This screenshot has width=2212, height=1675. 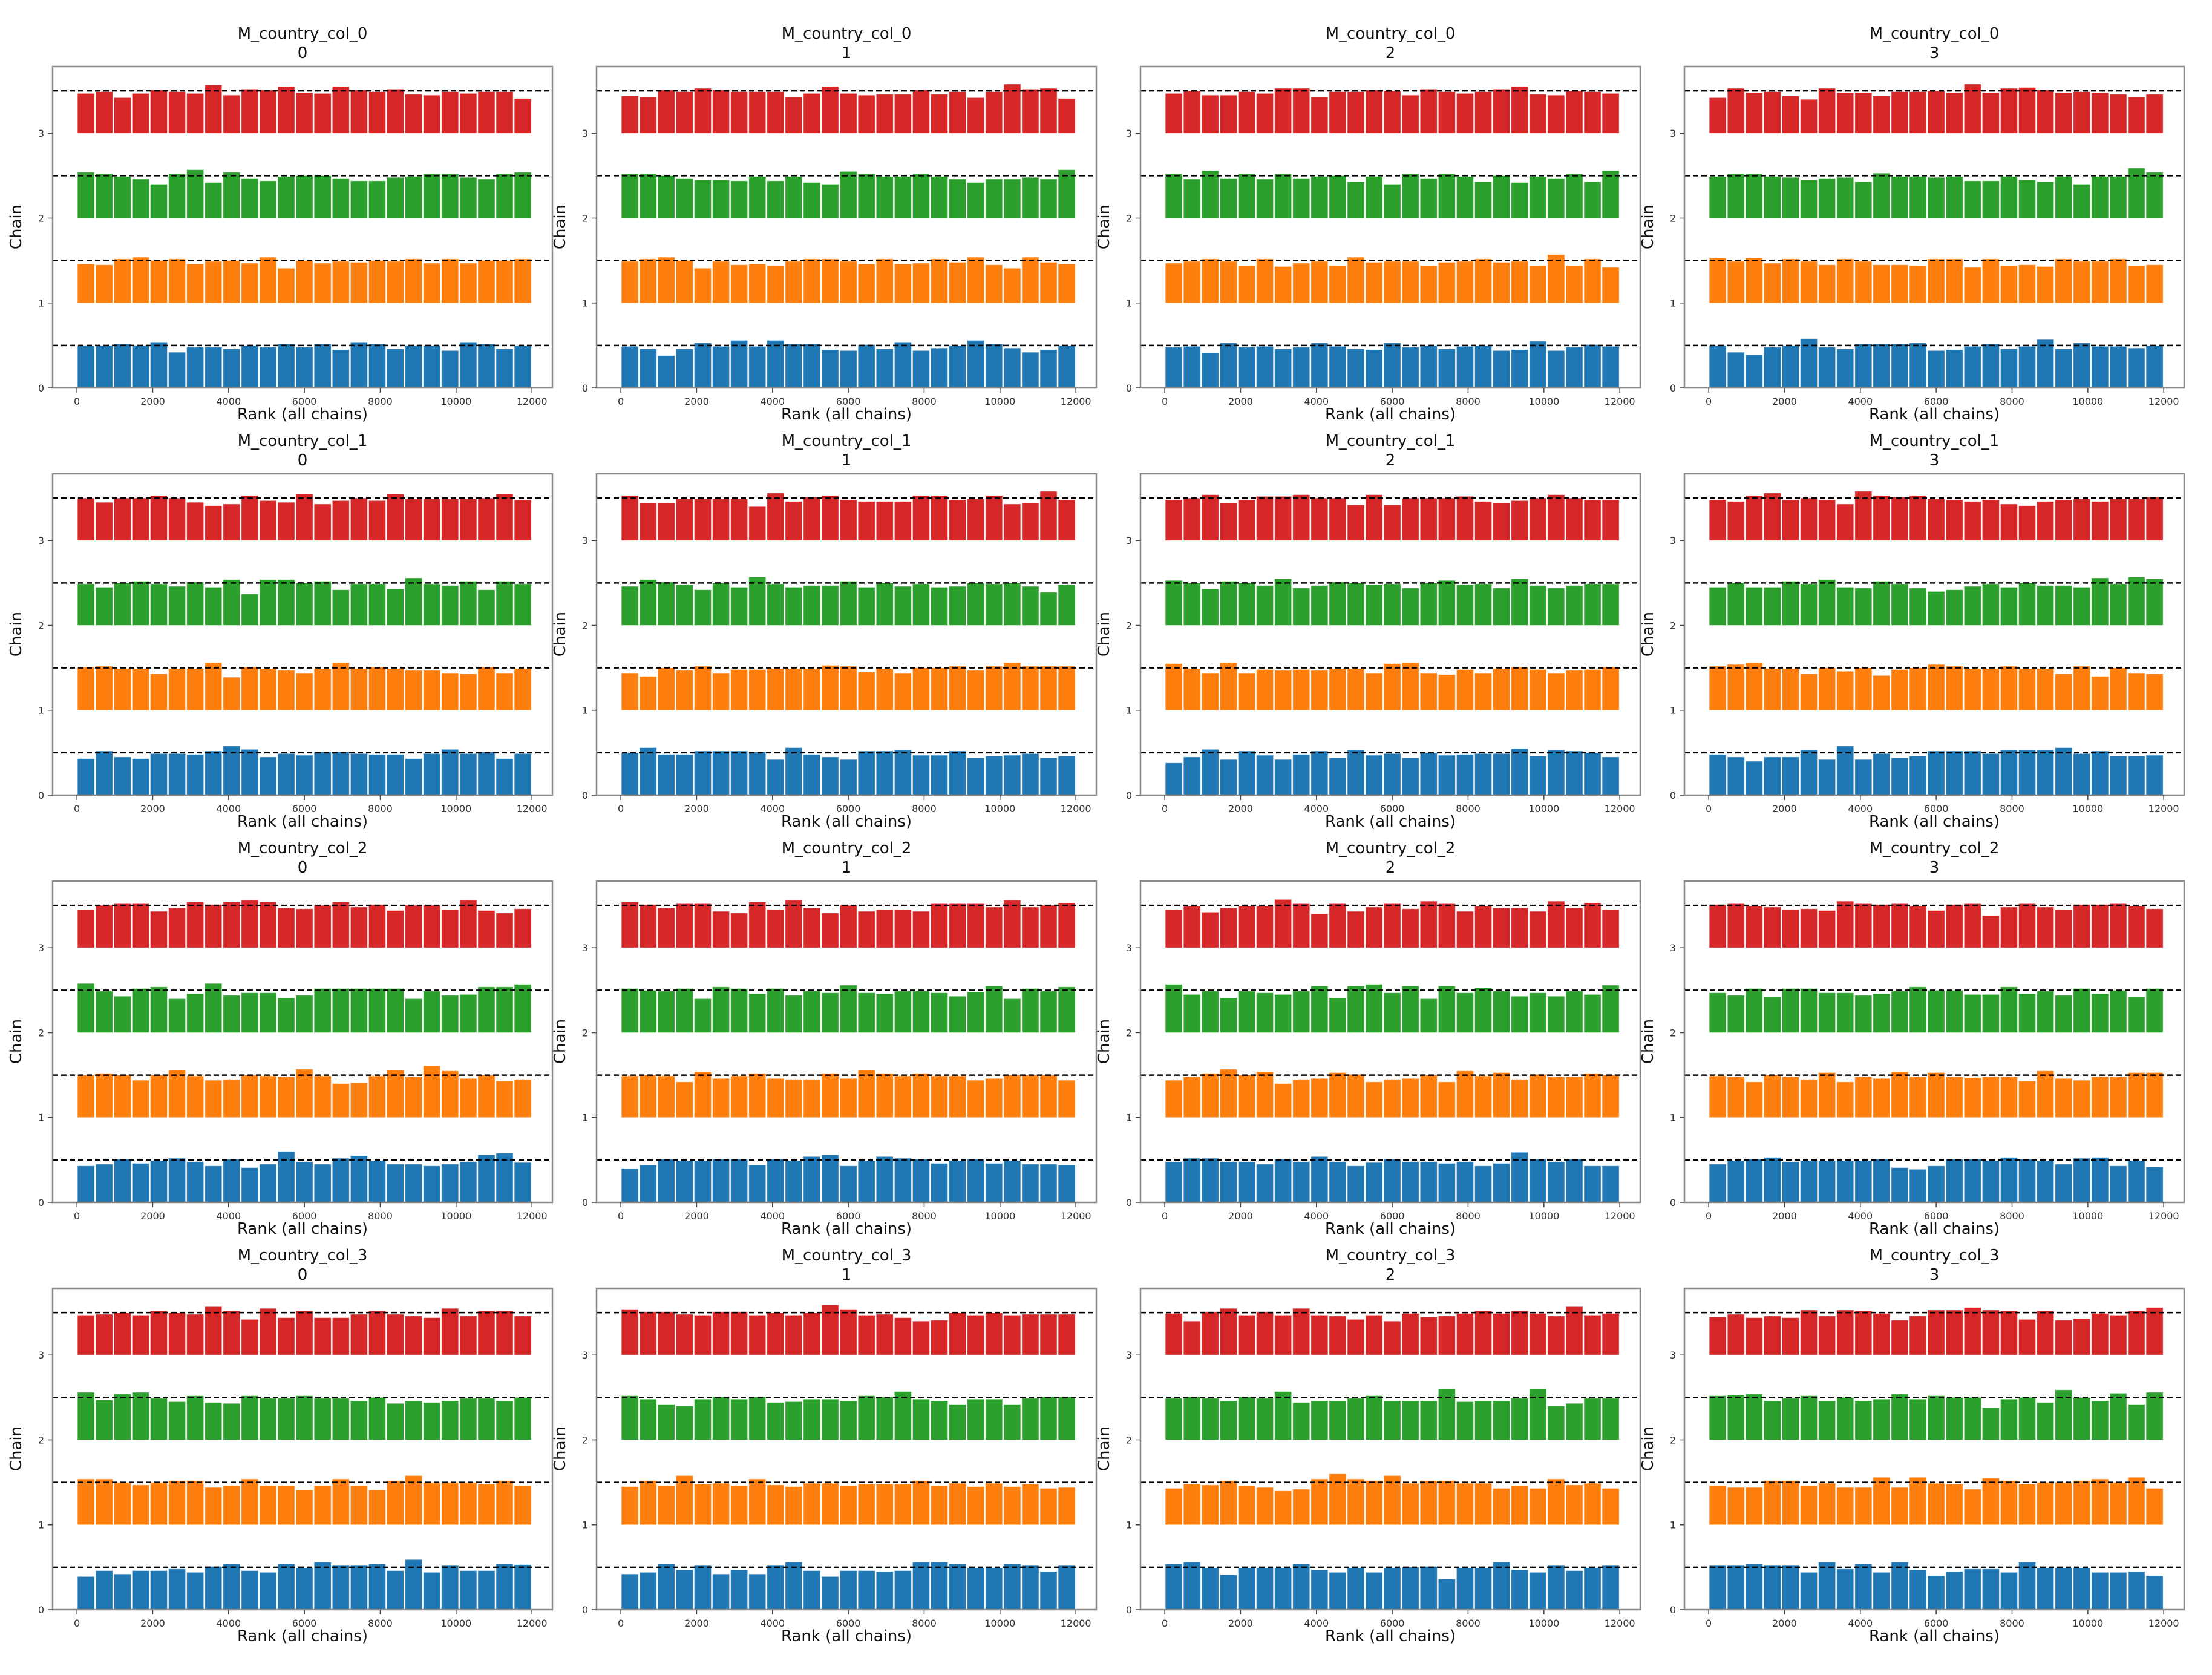 What do you see at coordinates (1390, 1256) in the screenshot?
I see `subplot-title: M_country_col_3` at bounding box center [1390, 1256].